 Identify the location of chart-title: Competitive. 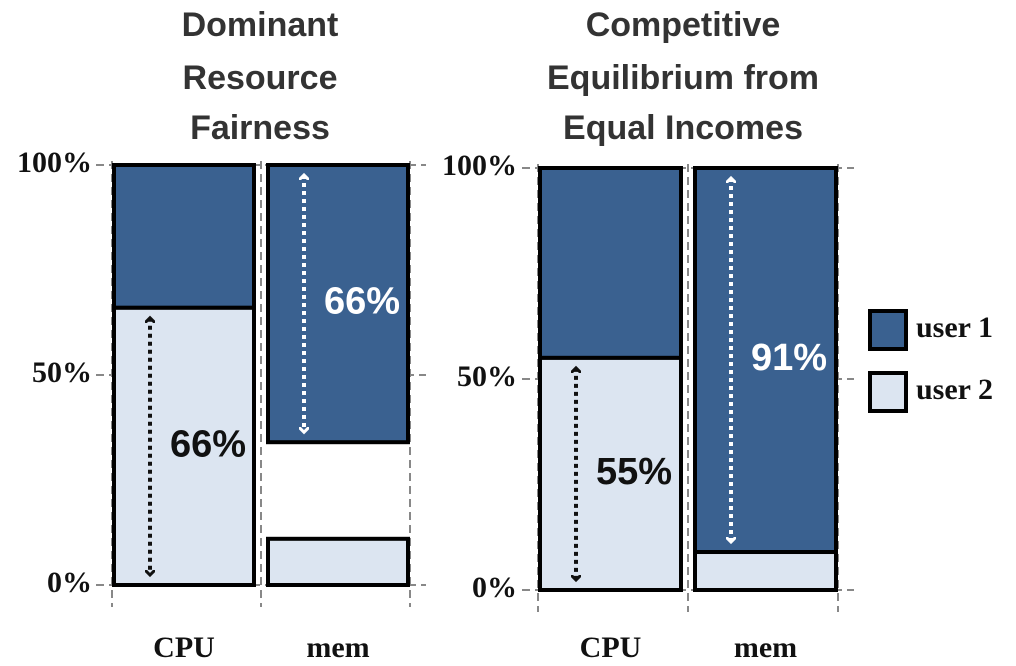
(683, 25).